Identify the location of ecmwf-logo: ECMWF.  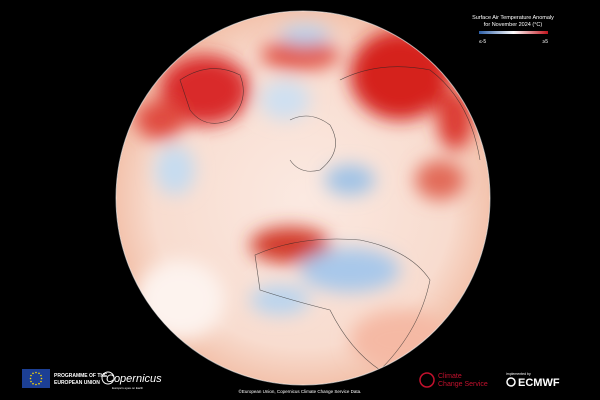
(539, 383).